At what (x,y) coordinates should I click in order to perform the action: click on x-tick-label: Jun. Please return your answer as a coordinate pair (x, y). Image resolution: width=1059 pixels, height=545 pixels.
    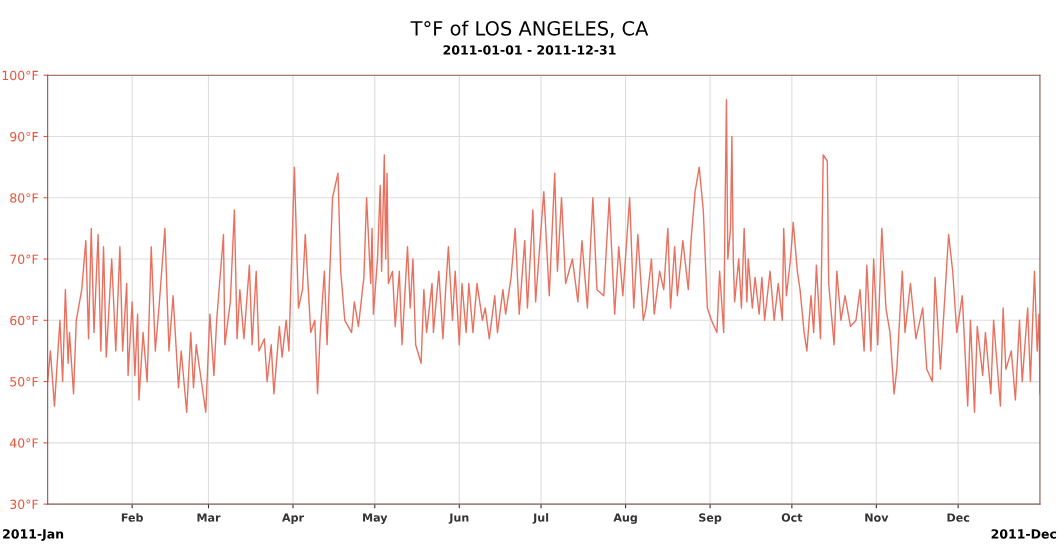
    Looking at the image, I should click on (458, 518).